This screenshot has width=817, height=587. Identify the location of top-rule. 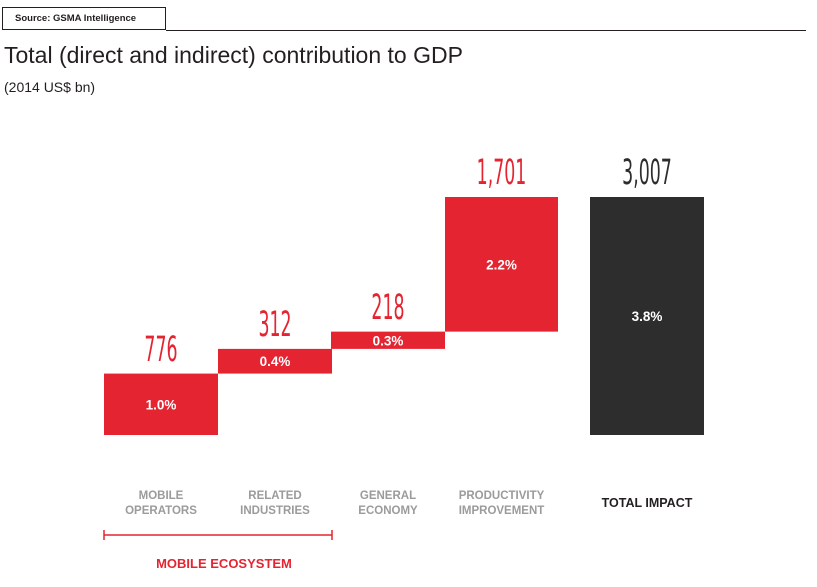
(486, 30).